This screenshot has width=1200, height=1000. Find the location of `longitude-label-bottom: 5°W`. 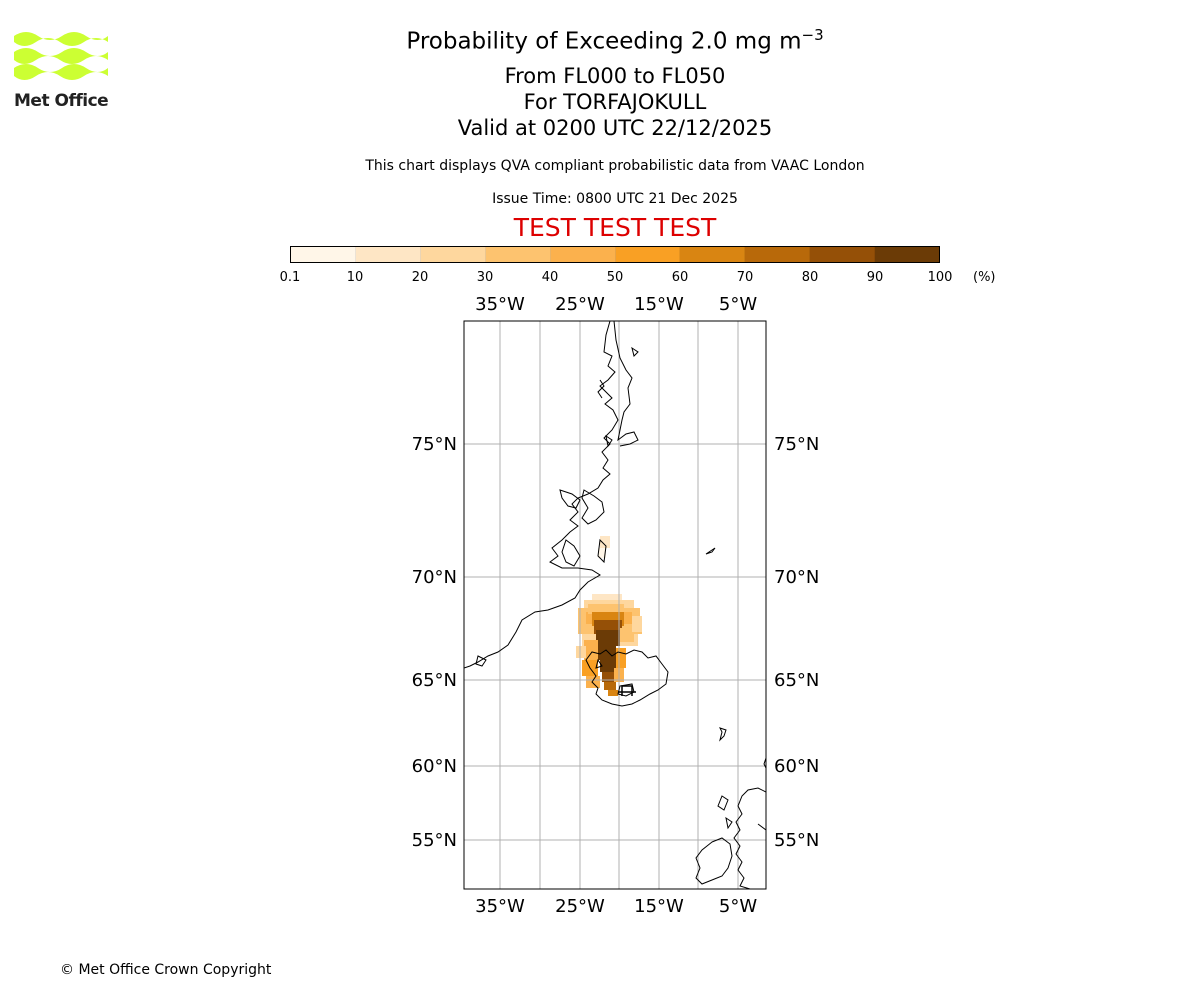

longitude-label-bottom: 5°W is located at coordinates (738, 906).